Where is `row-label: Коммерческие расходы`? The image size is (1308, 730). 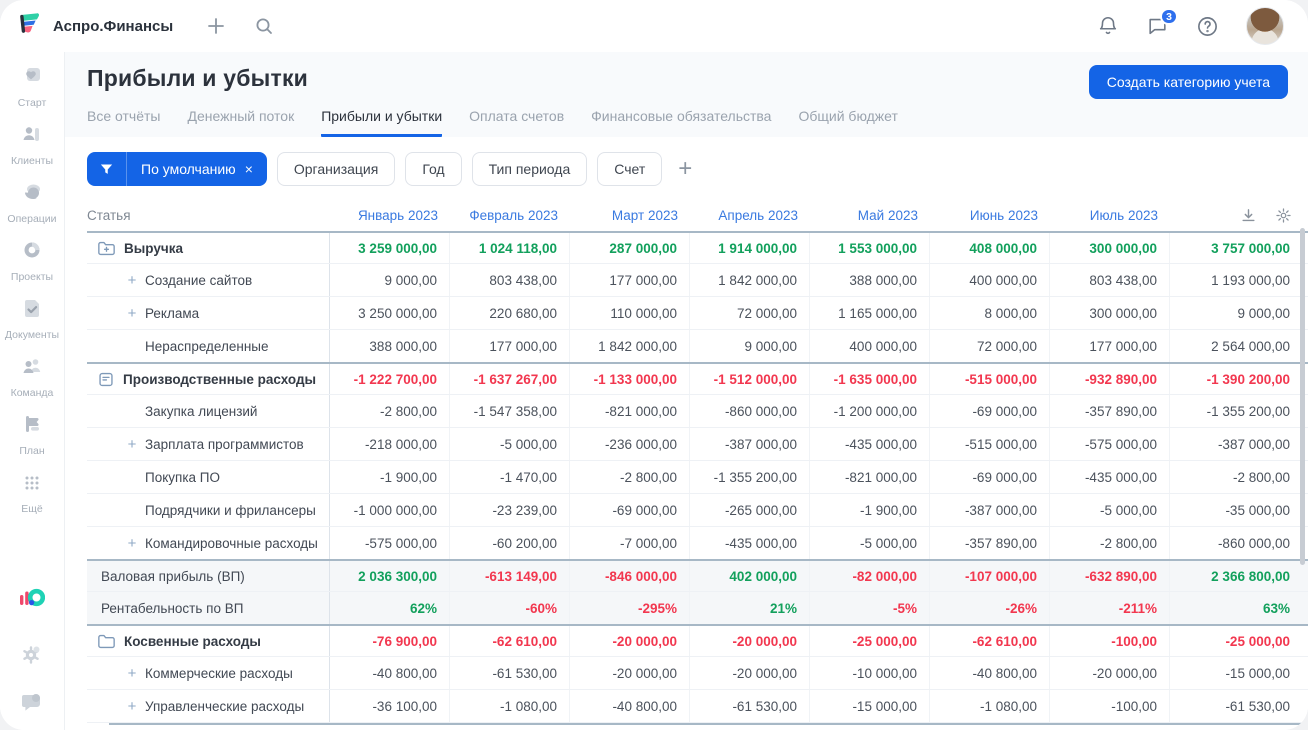 row-label: Коммерческие расходы is located at coordinates (219, 673).